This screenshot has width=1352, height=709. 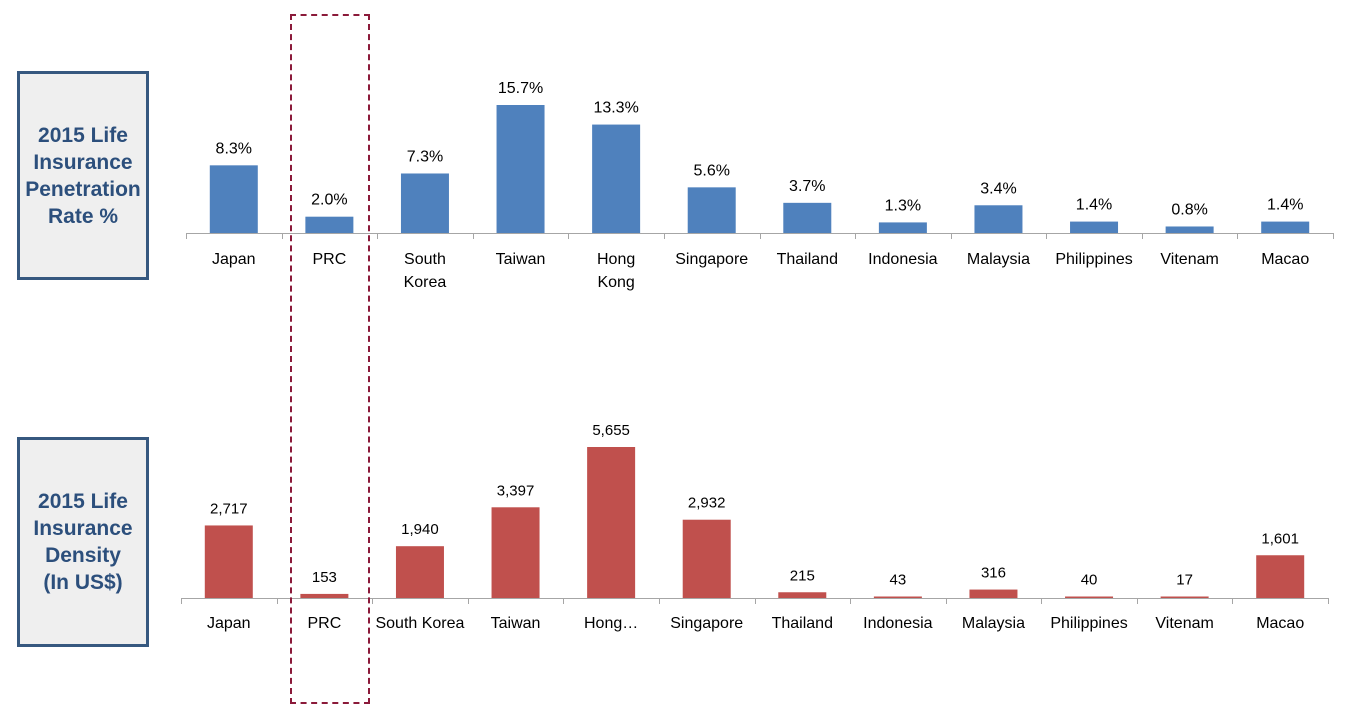 What do you see at coordinates (616, 259) in the screenshot?
I see `category-label: Hong` at bounding box center [616, 259].